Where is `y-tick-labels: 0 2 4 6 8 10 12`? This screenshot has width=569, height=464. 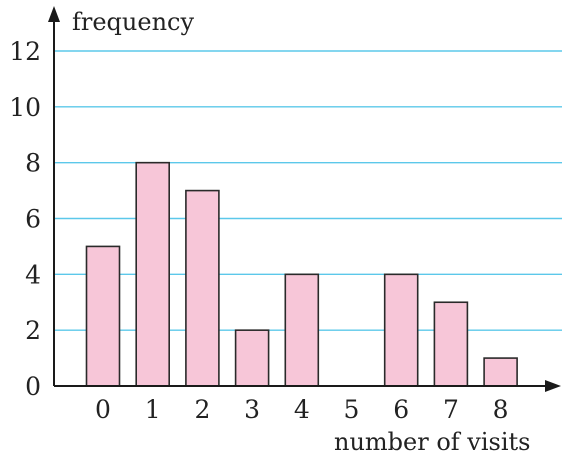 y-tick-labels: 0 2 4 6 8 10 12 is located at coordinates (25, 219).